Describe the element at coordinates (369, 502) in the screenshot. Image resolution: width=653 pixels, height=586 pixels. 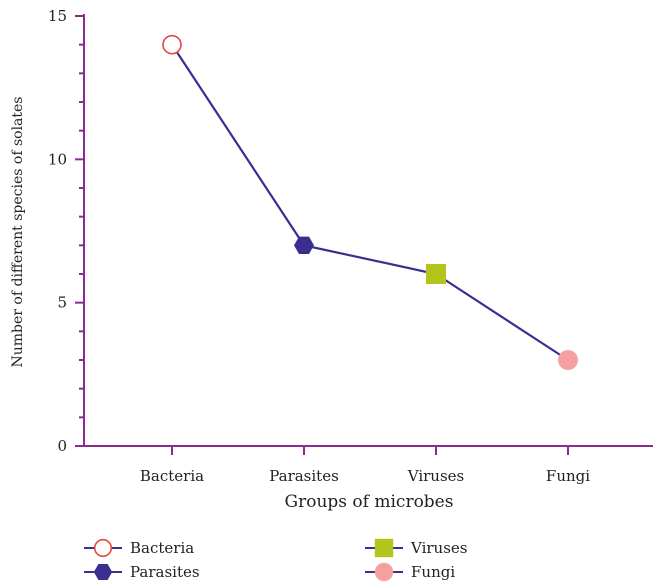
I see `x-axis-title: Groups of microbes` at that location.